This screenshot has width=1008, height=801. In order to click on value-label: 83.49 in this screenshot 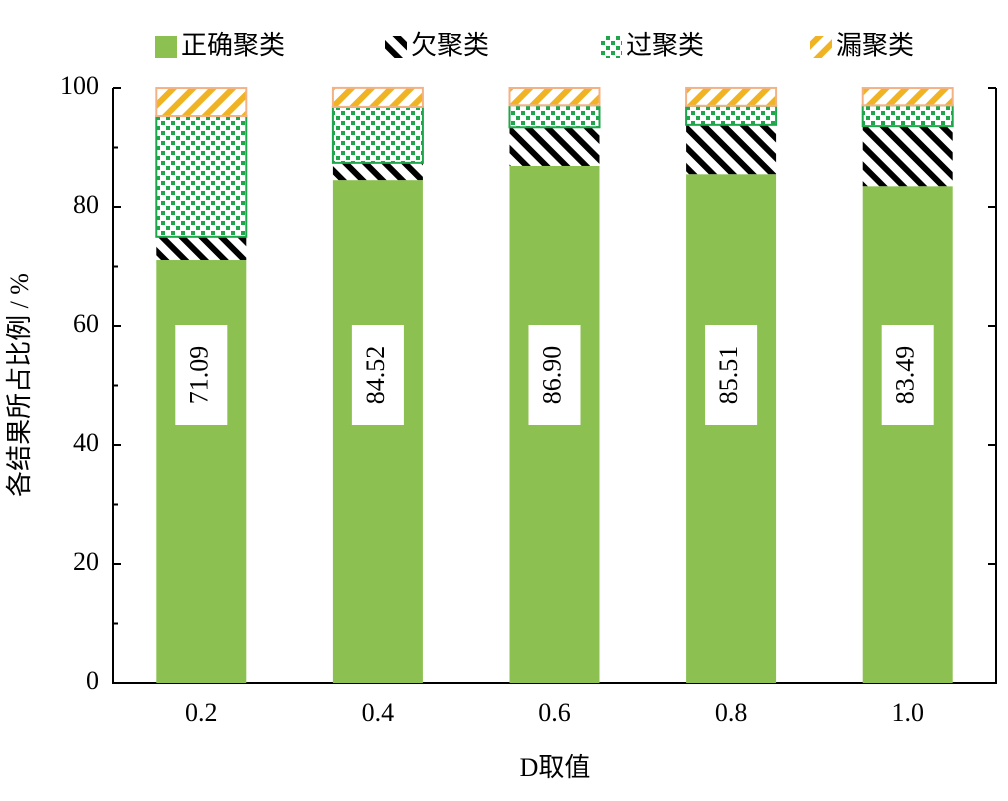, I will do `click(905, 375)`.